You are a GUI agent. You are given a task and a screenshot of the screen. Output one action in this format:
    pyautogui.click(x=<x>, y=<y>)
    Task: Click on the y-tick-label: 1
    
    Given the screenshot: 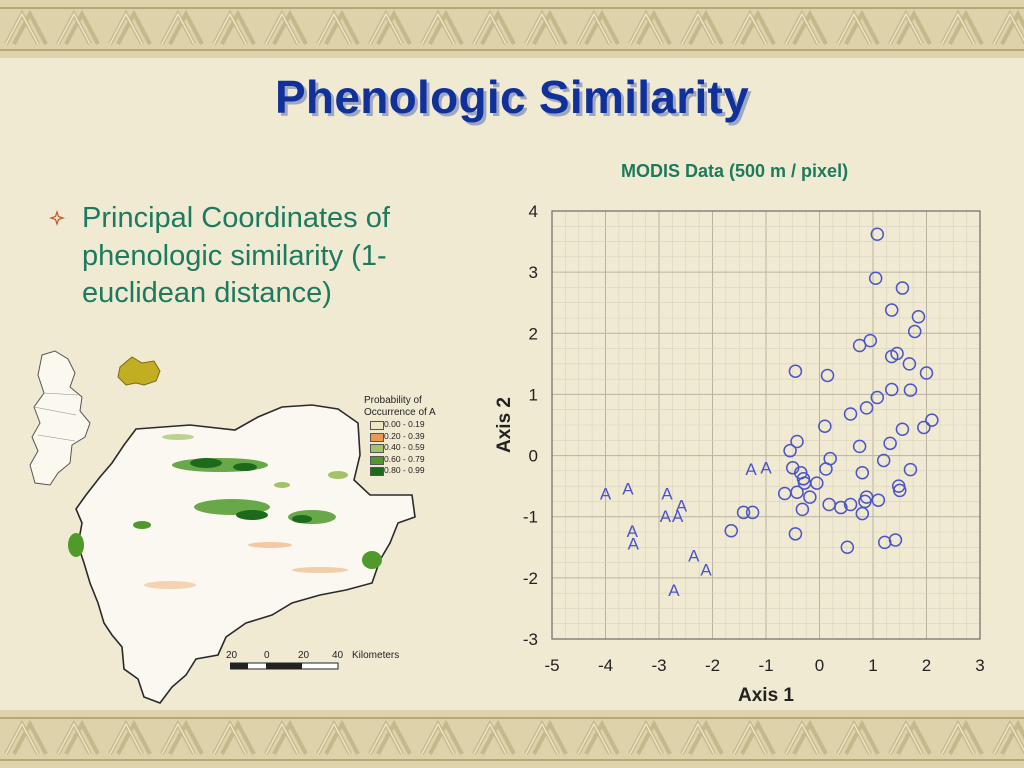 What is the action you would take?
    pyautogui.click(x=533, y=394)
    